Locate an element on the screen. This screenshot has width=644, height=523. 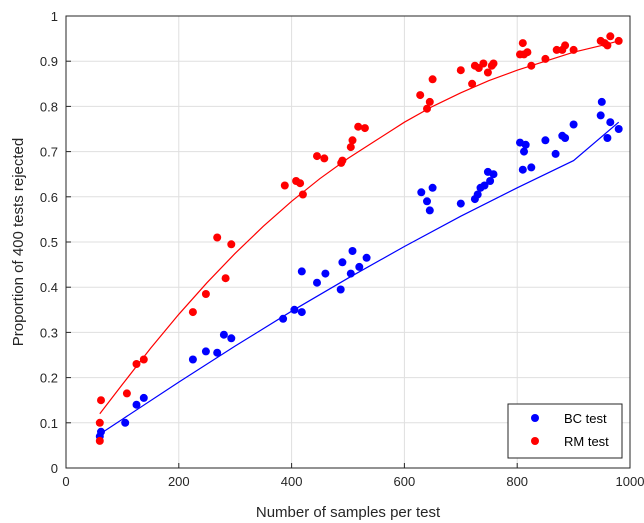
y-tick-label: 0.5 is located at coordinates (49, 242).